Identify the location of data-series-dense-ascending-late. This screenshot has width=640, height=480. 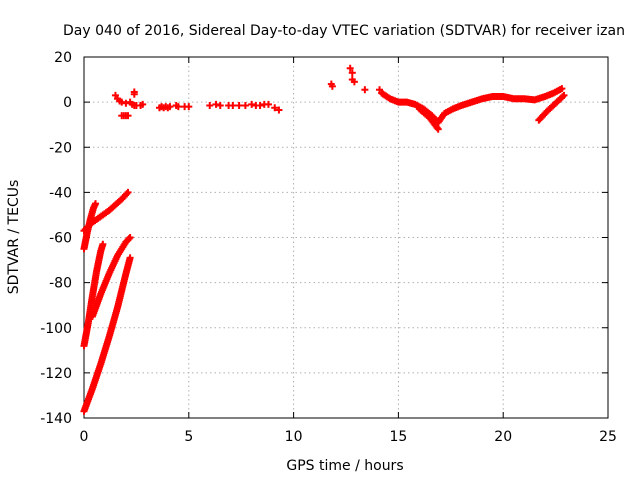
(551, 107).